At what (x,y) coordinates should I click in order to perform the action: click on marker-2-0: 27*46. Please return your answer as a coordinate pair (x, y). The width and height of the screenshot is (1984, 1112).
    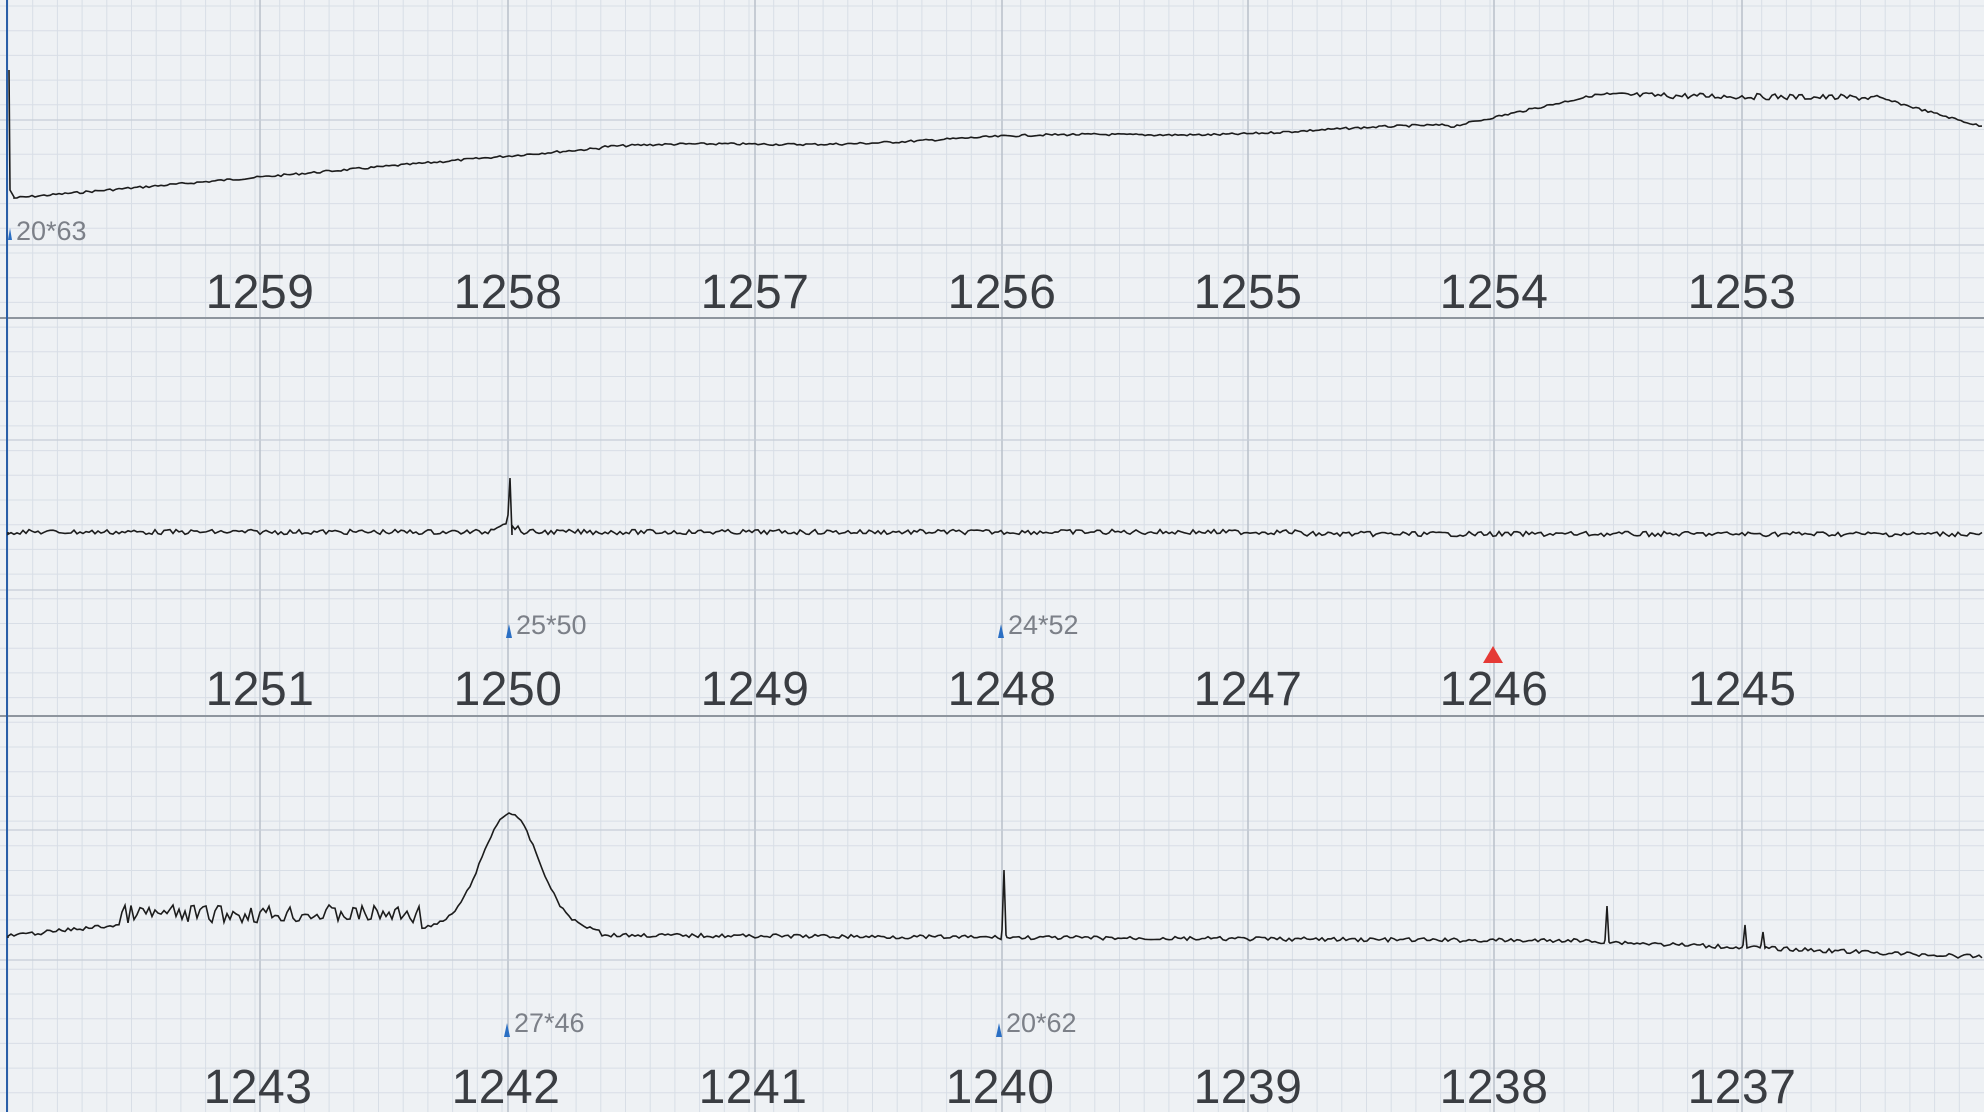
    Looking at the image, I should click on (544, 1023).